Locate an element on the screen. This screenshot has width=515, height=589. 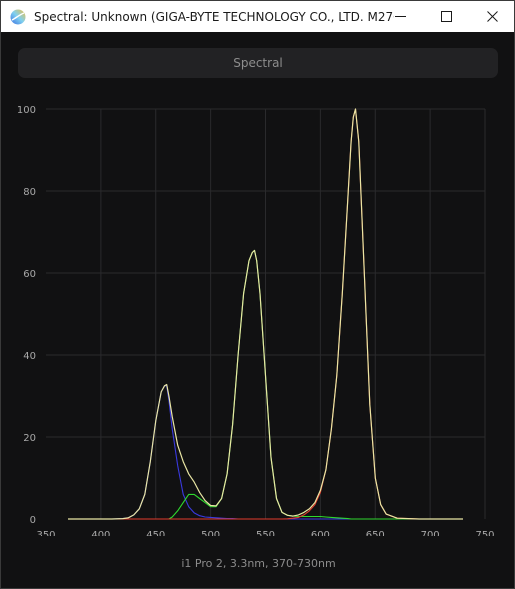
tab-spectral: Spectral is located at coordinates (258, 63).